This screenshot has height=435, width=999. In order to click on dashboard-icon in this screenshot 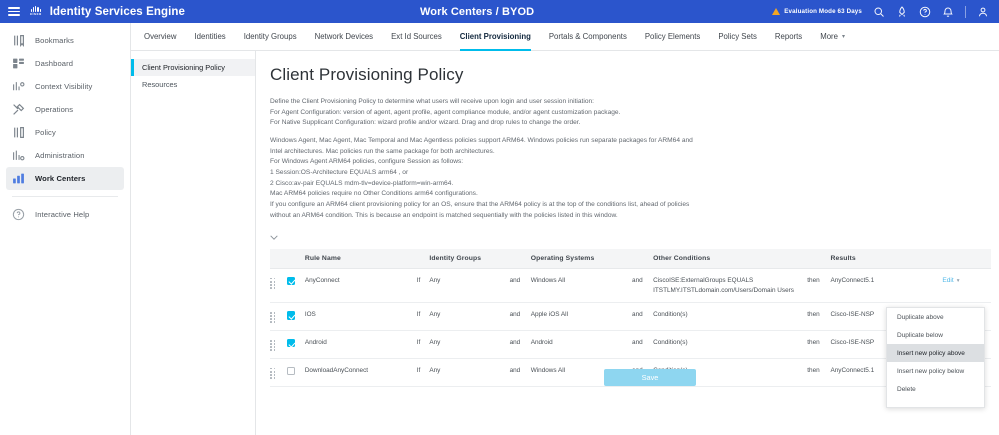, I will do `click(18, 63)`.